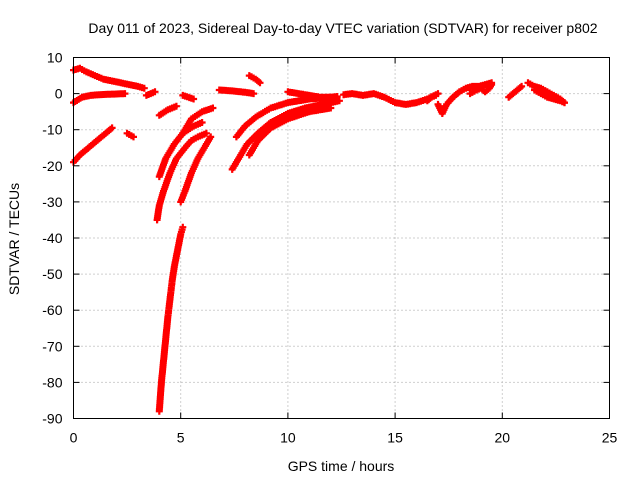 This screenshot has width=640, height=480. What do you see at coordinates (503, 438) in the screenshot?
I see `x-tick-label: 20` at bounding box center [503, 438].